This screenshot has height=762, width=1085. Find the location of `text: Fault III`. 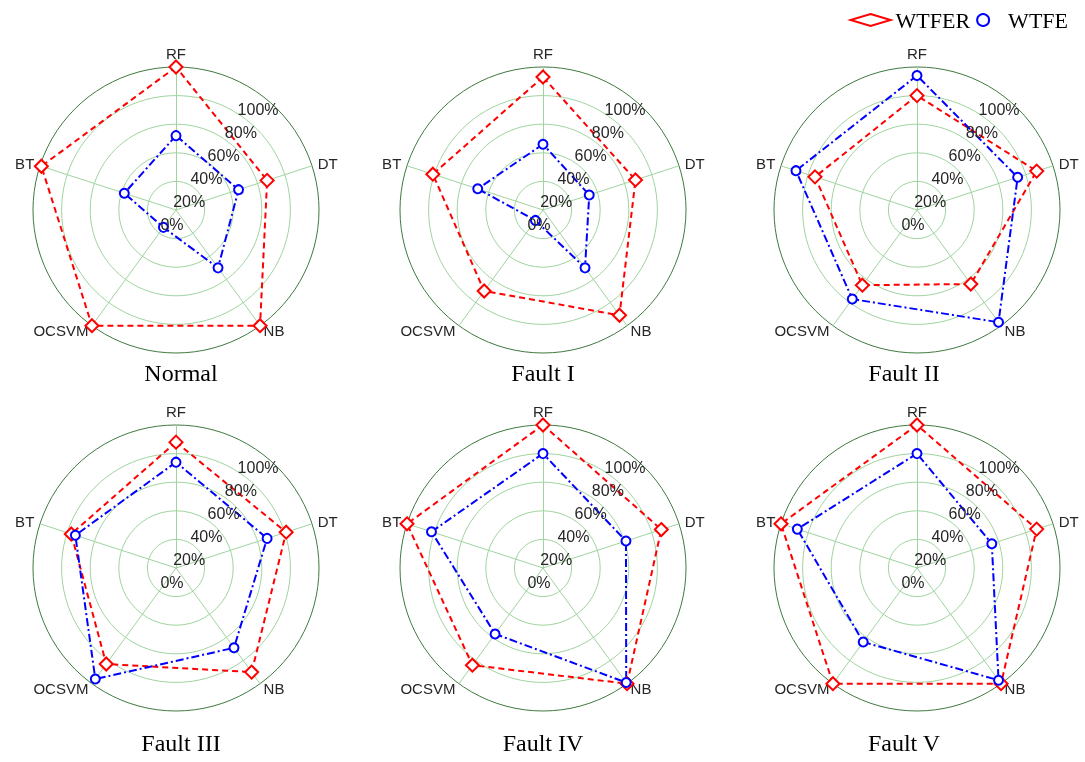

text: Fault III is located at coordinates (181, 743).